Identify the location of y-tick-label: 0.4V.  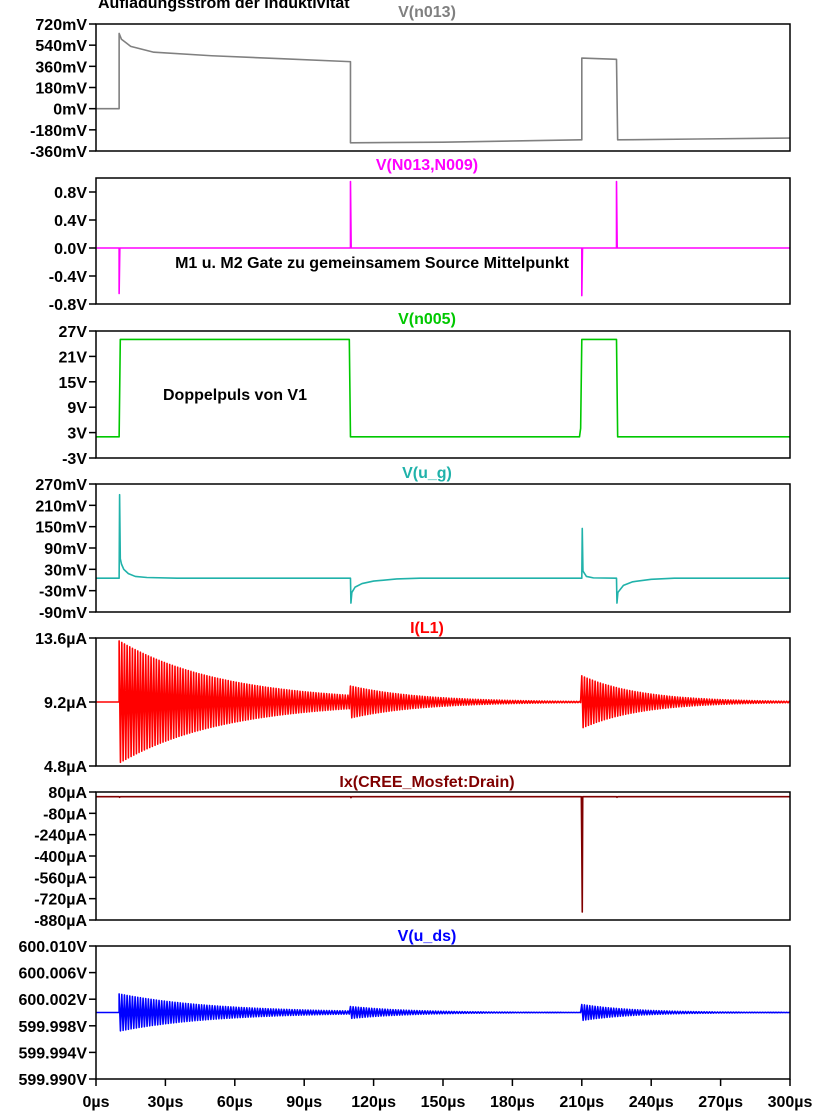
(70, 221).